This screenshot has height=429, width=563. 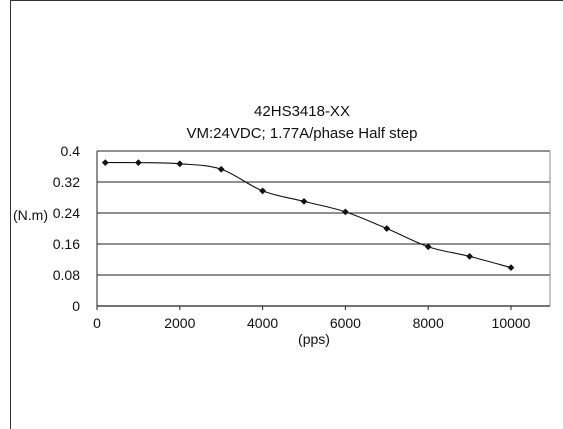 I want to click on y-tick-label: 0.32, so click(x=66, y=182).